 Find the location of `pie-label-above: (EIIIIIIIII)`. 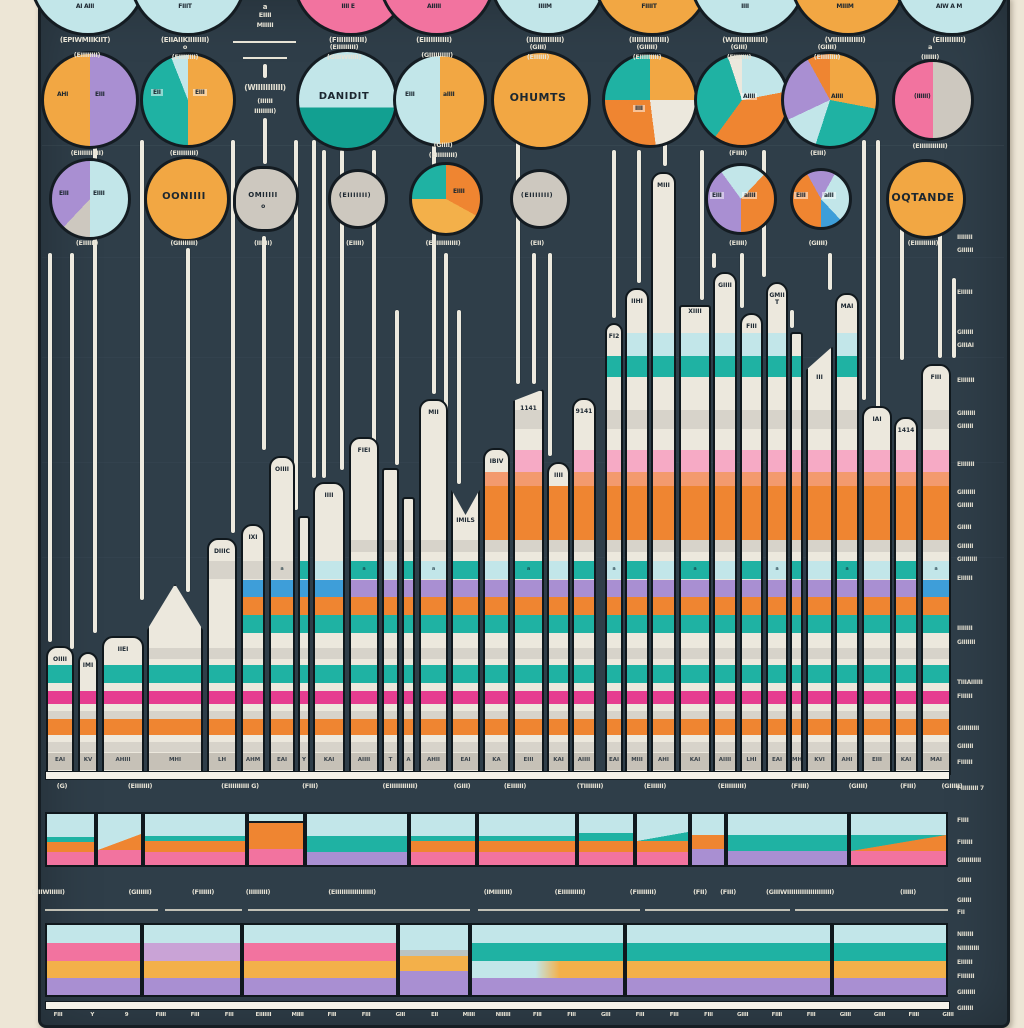

pie-label-above: (EIIIIIIIII) is located at coordinates (184, 153).